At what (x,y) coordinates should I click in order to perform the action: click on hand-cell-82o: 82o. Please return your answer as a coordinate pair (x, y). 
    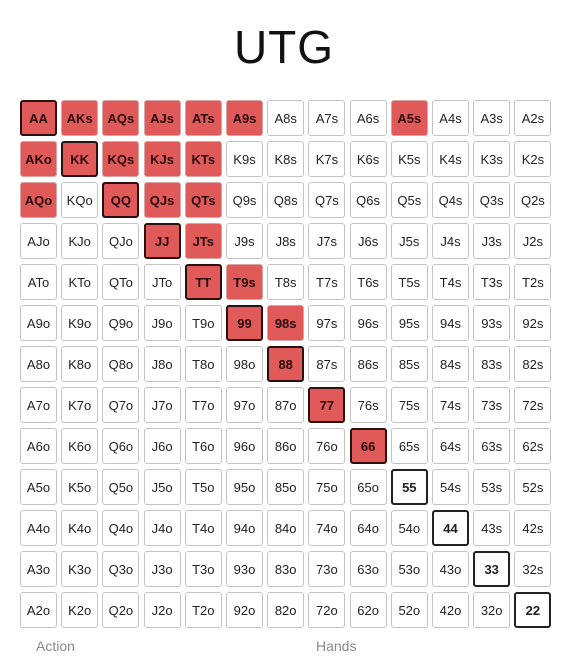
    Looking at the image, I should click on (286, 610).